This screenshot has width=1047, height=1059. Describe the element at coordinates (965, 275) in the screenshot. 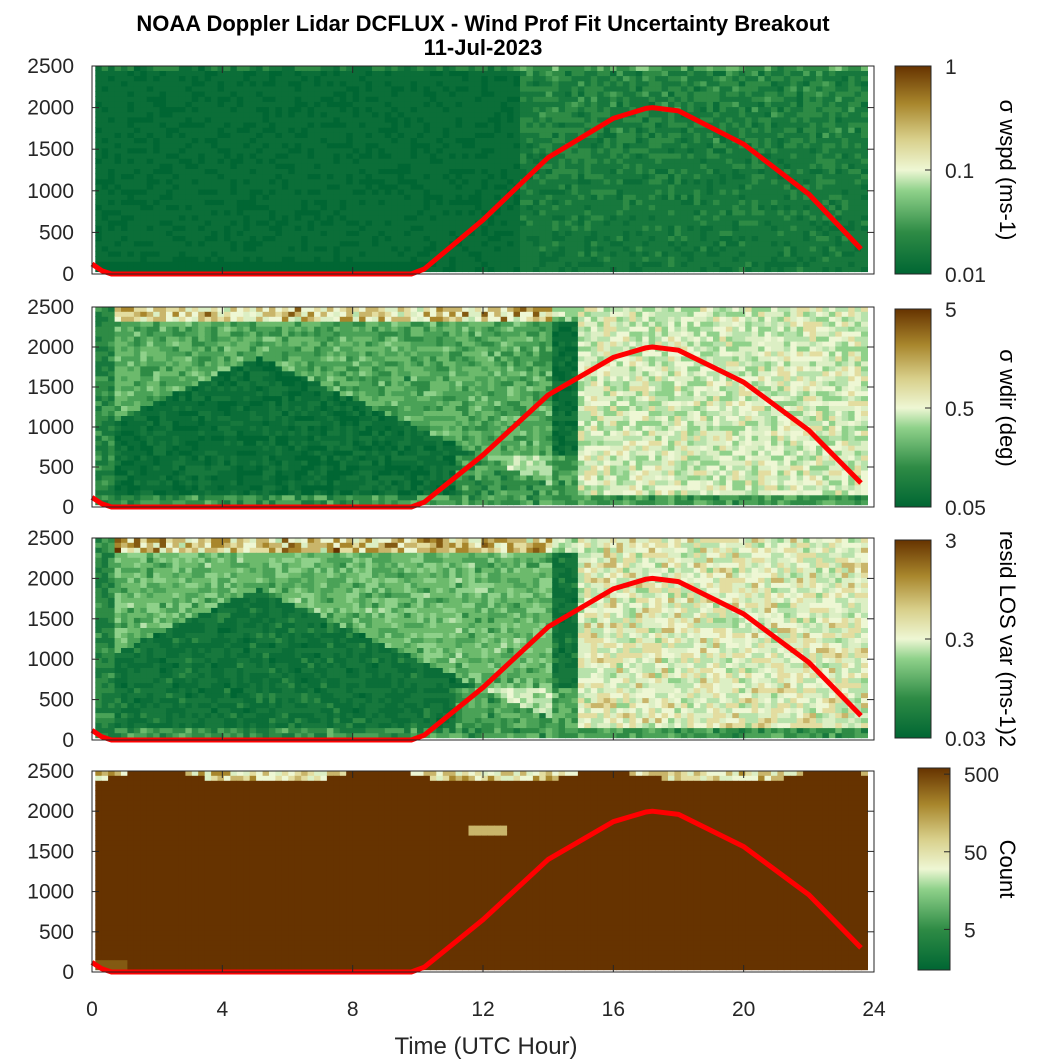

I see `colorbar-tick-label: 0.01` at that location.